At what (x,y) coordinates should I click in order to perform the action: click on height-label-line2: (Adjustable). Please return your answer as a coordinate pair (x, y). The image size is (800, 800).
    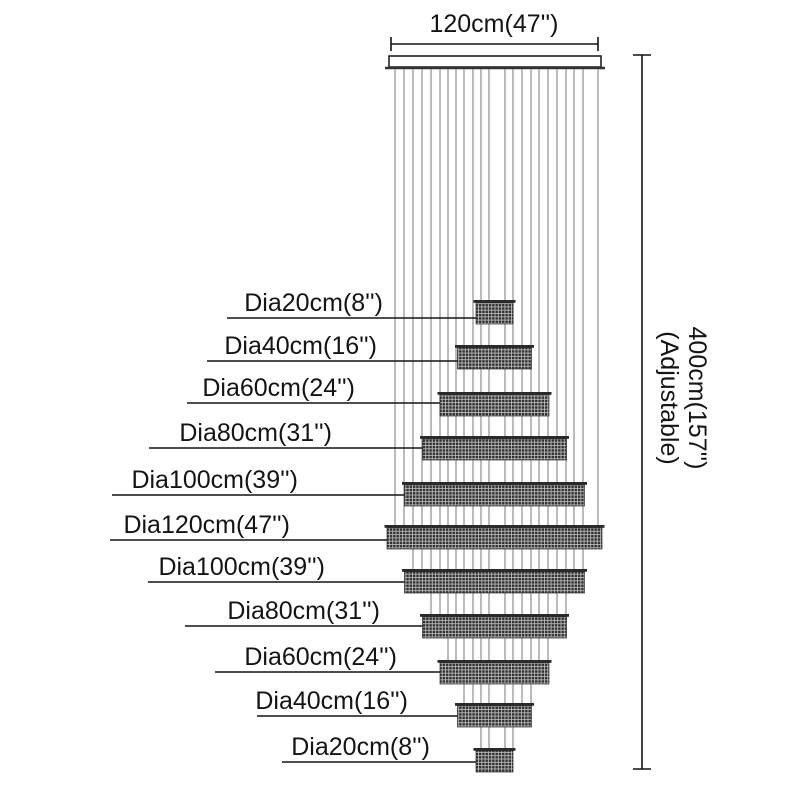
    Looking at the image, I should click on (669, 397).